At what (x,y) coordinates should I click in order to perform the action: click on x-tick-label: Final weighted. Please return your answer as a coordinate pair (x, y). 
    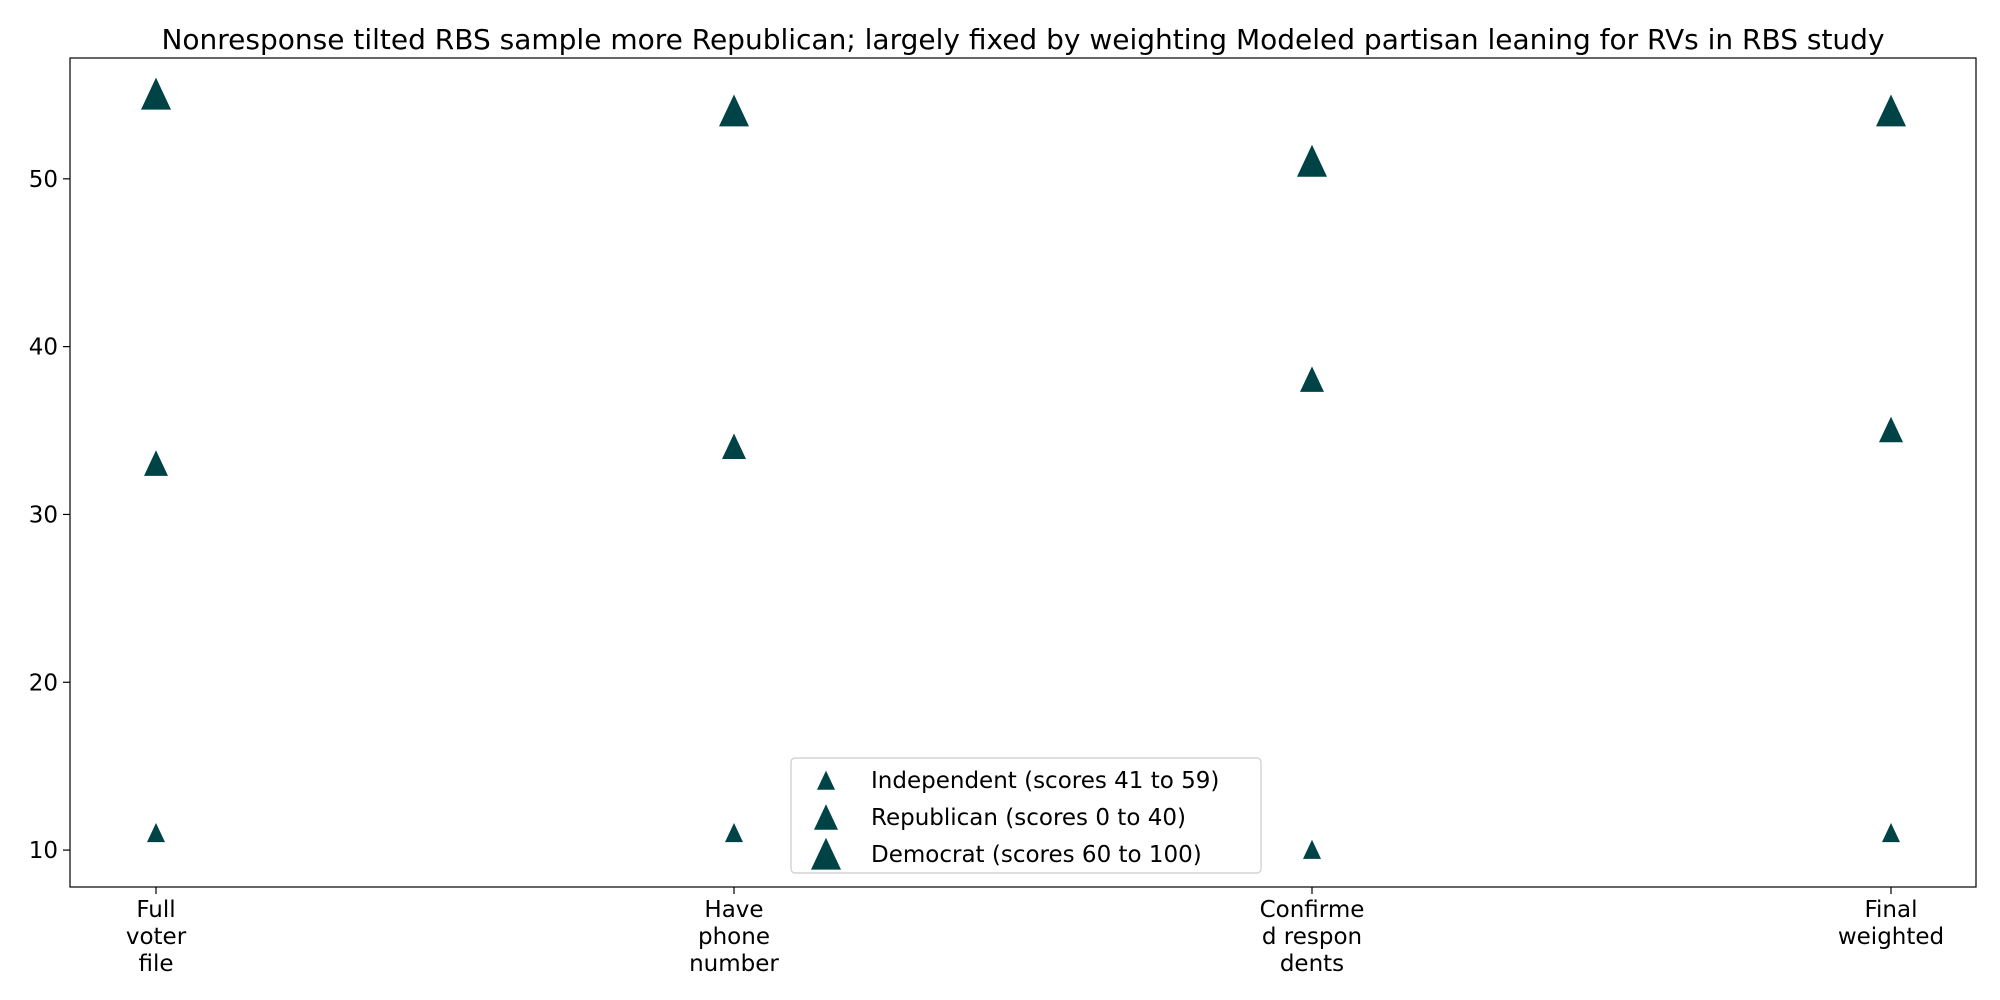
    Looking at the image, I should click on (1891, 923).